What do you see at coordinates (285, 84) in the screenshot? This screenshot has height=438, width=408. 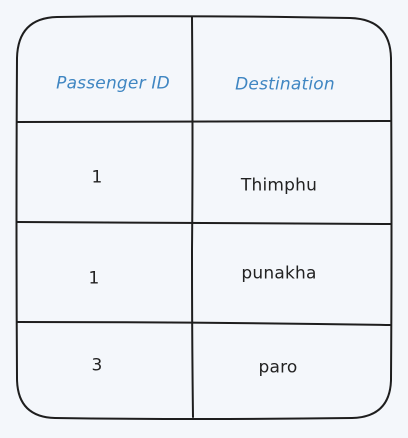 I see `header-destination: Destination` at bounding box center [285, 84].